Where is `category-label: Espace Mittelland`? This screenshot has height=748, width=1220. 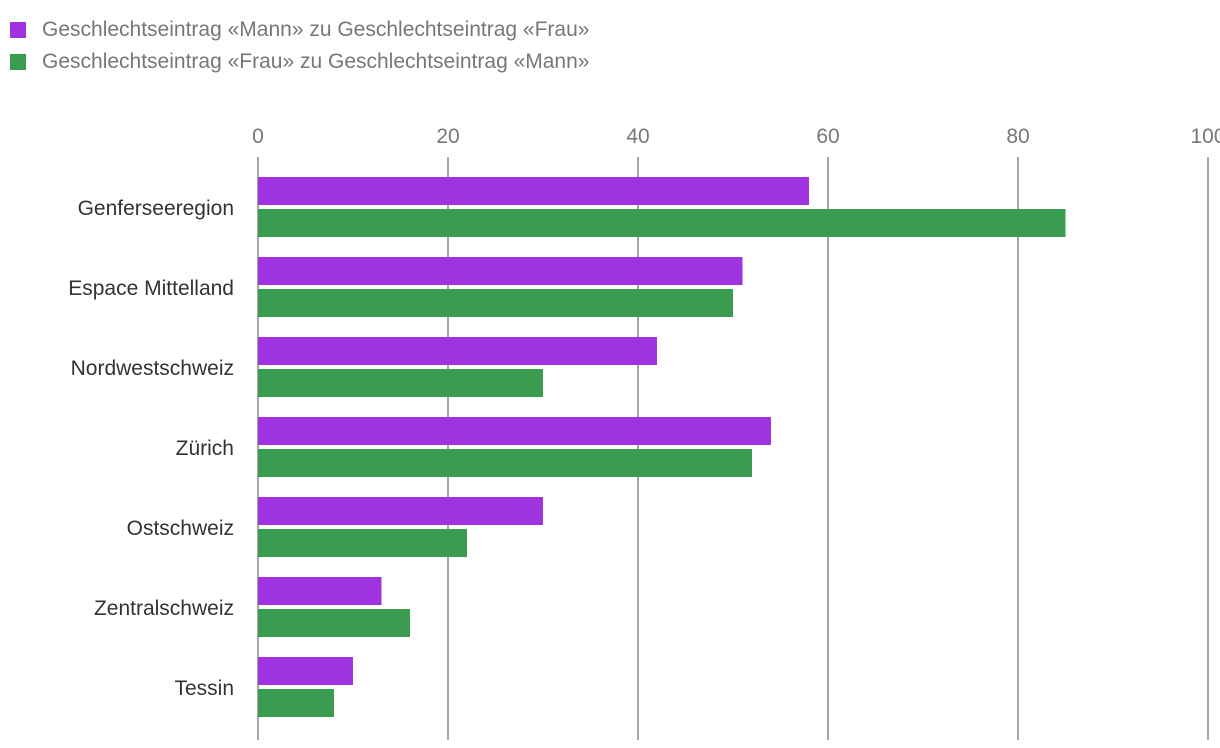
category-label: Espace Mittelland is located at coordinates (151, 288).